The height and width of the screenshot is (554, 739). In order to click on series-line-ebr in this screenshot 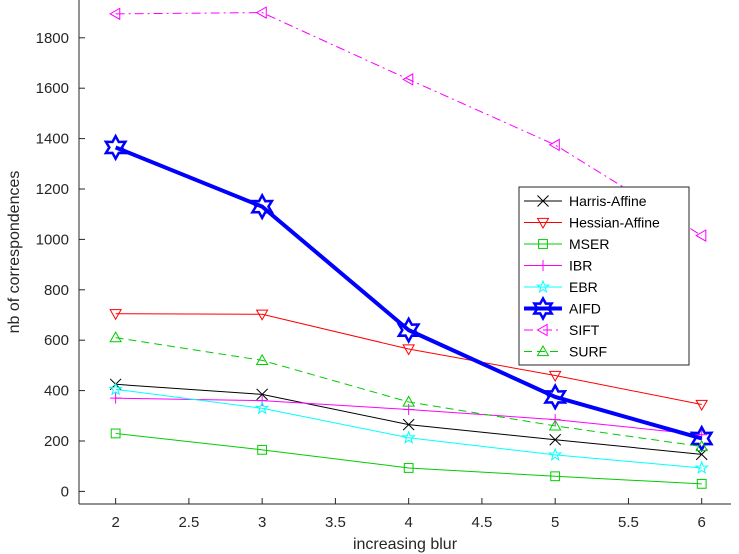, I will do `click(408, 428)`.